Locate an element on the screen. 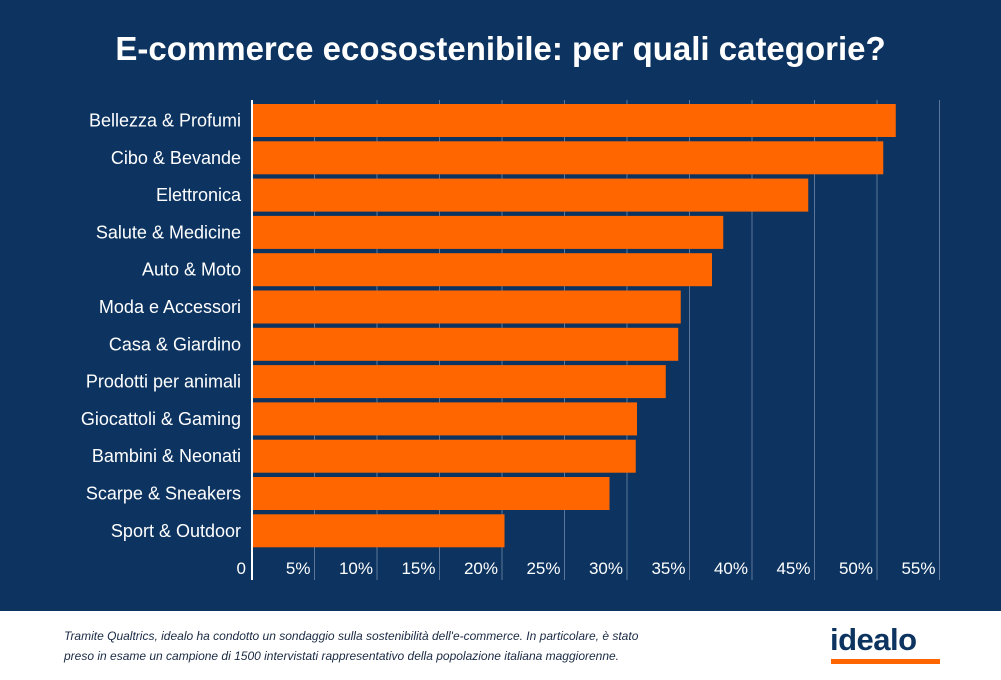 The width and height of the screenshot is (1001, 680). x-tick-label: 5% is located at coordinates (298, 568).